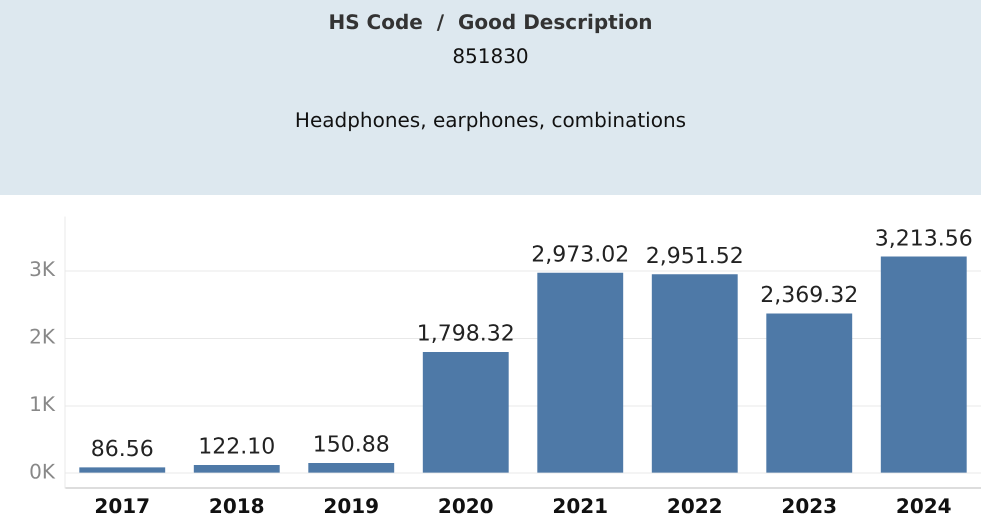  What do you see at coordinates (465, 334) in the screenshot?
I see `data-label: 1,798.32` at bounding box center [465, 334].